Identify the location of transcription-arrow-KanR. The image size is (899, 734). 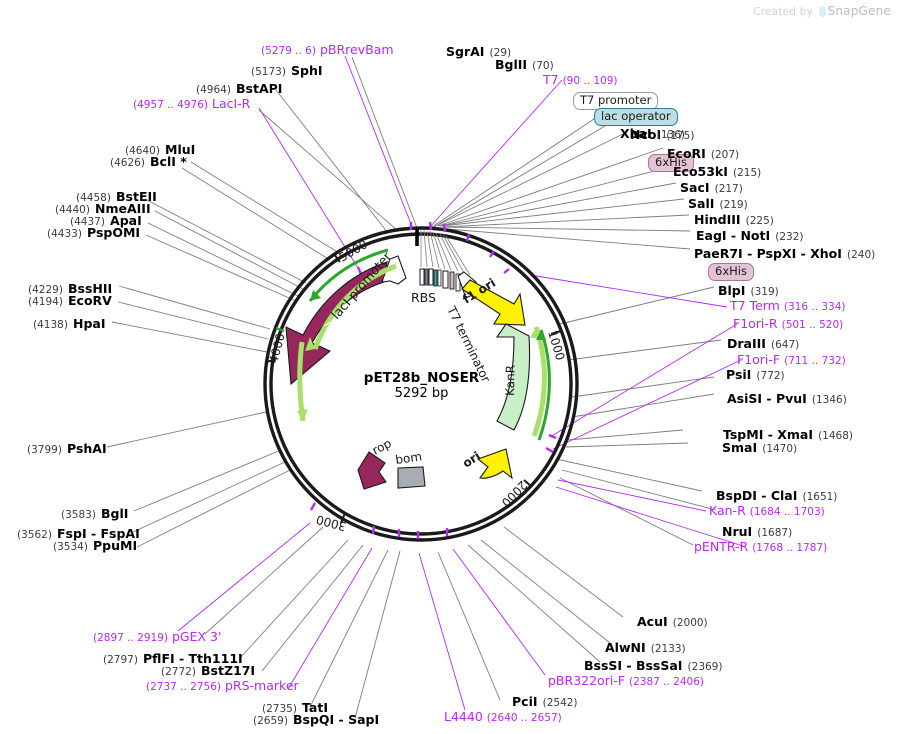
(540, 383).